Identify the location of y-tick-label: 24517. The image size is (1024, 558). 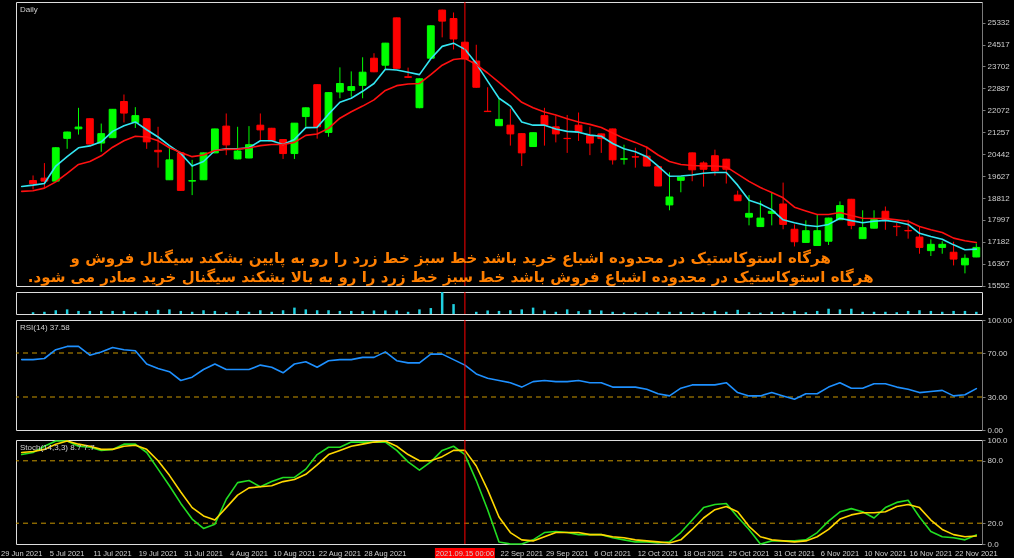
(999, 45).